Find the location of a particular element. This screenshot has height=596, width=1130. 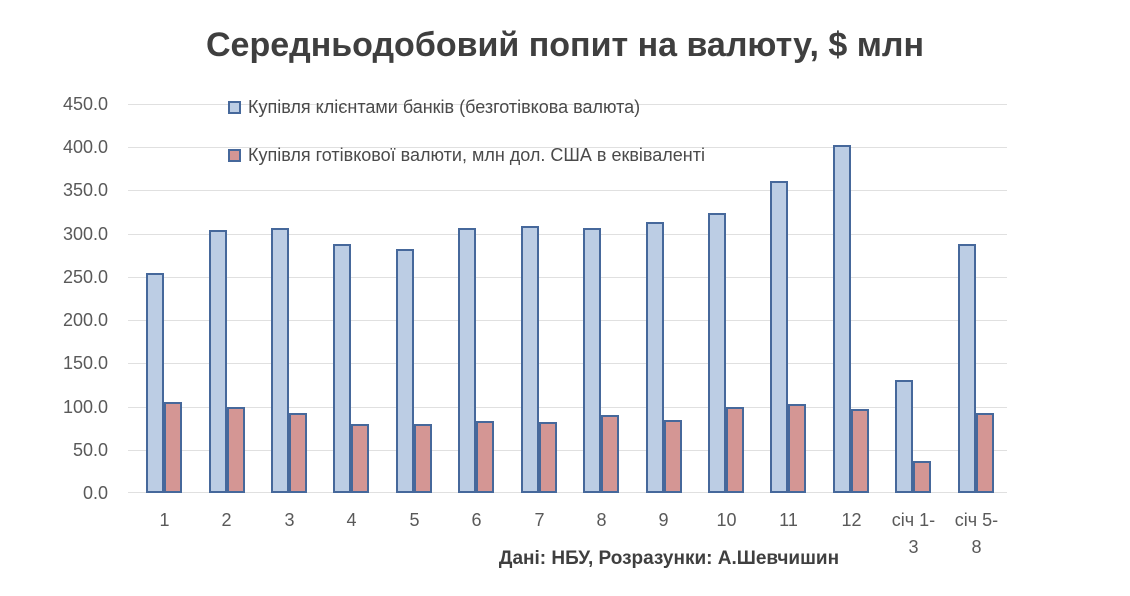

x-tick-label: 10 is located at coordinates (726, 520).